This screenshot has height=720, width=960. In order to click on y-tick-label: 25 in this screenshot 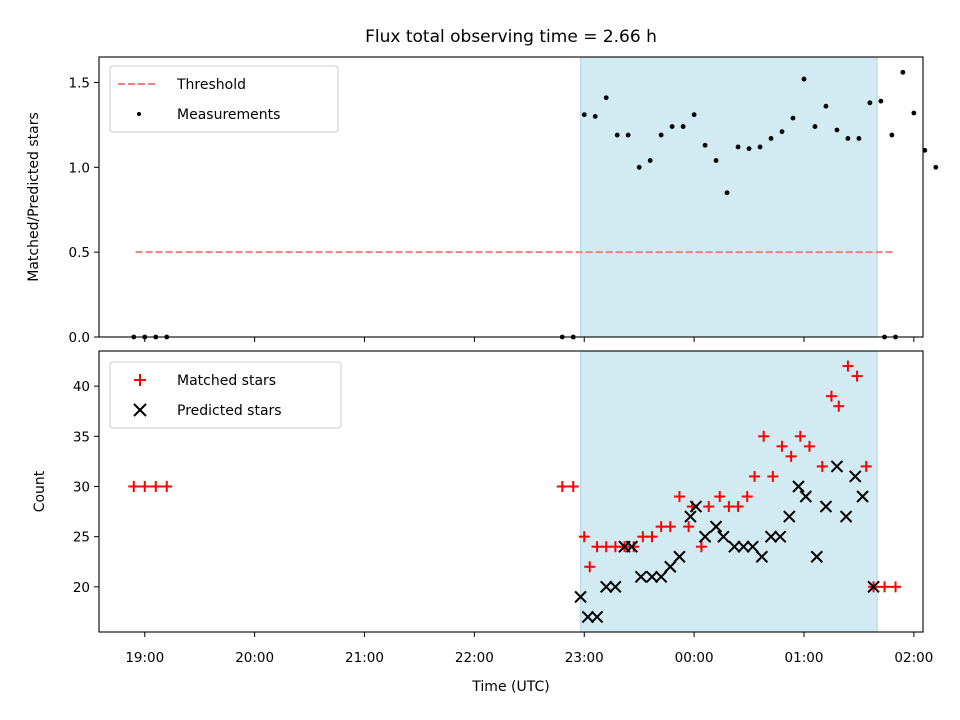, I will do `click(81, 538)`.